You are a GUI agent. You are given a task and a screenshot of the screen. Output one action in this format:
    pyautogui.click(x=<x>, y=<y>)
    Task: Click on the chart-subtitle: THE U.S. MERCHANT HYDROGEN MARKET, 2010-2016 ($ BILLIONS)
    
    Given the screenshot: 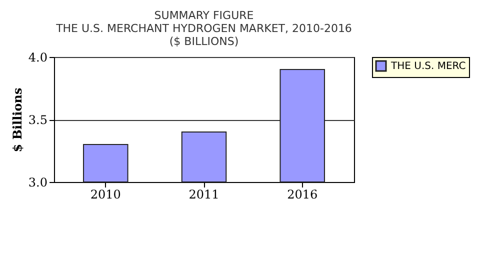 What is the action you would take?
    pyautogui.click(x=203, y=35)
    